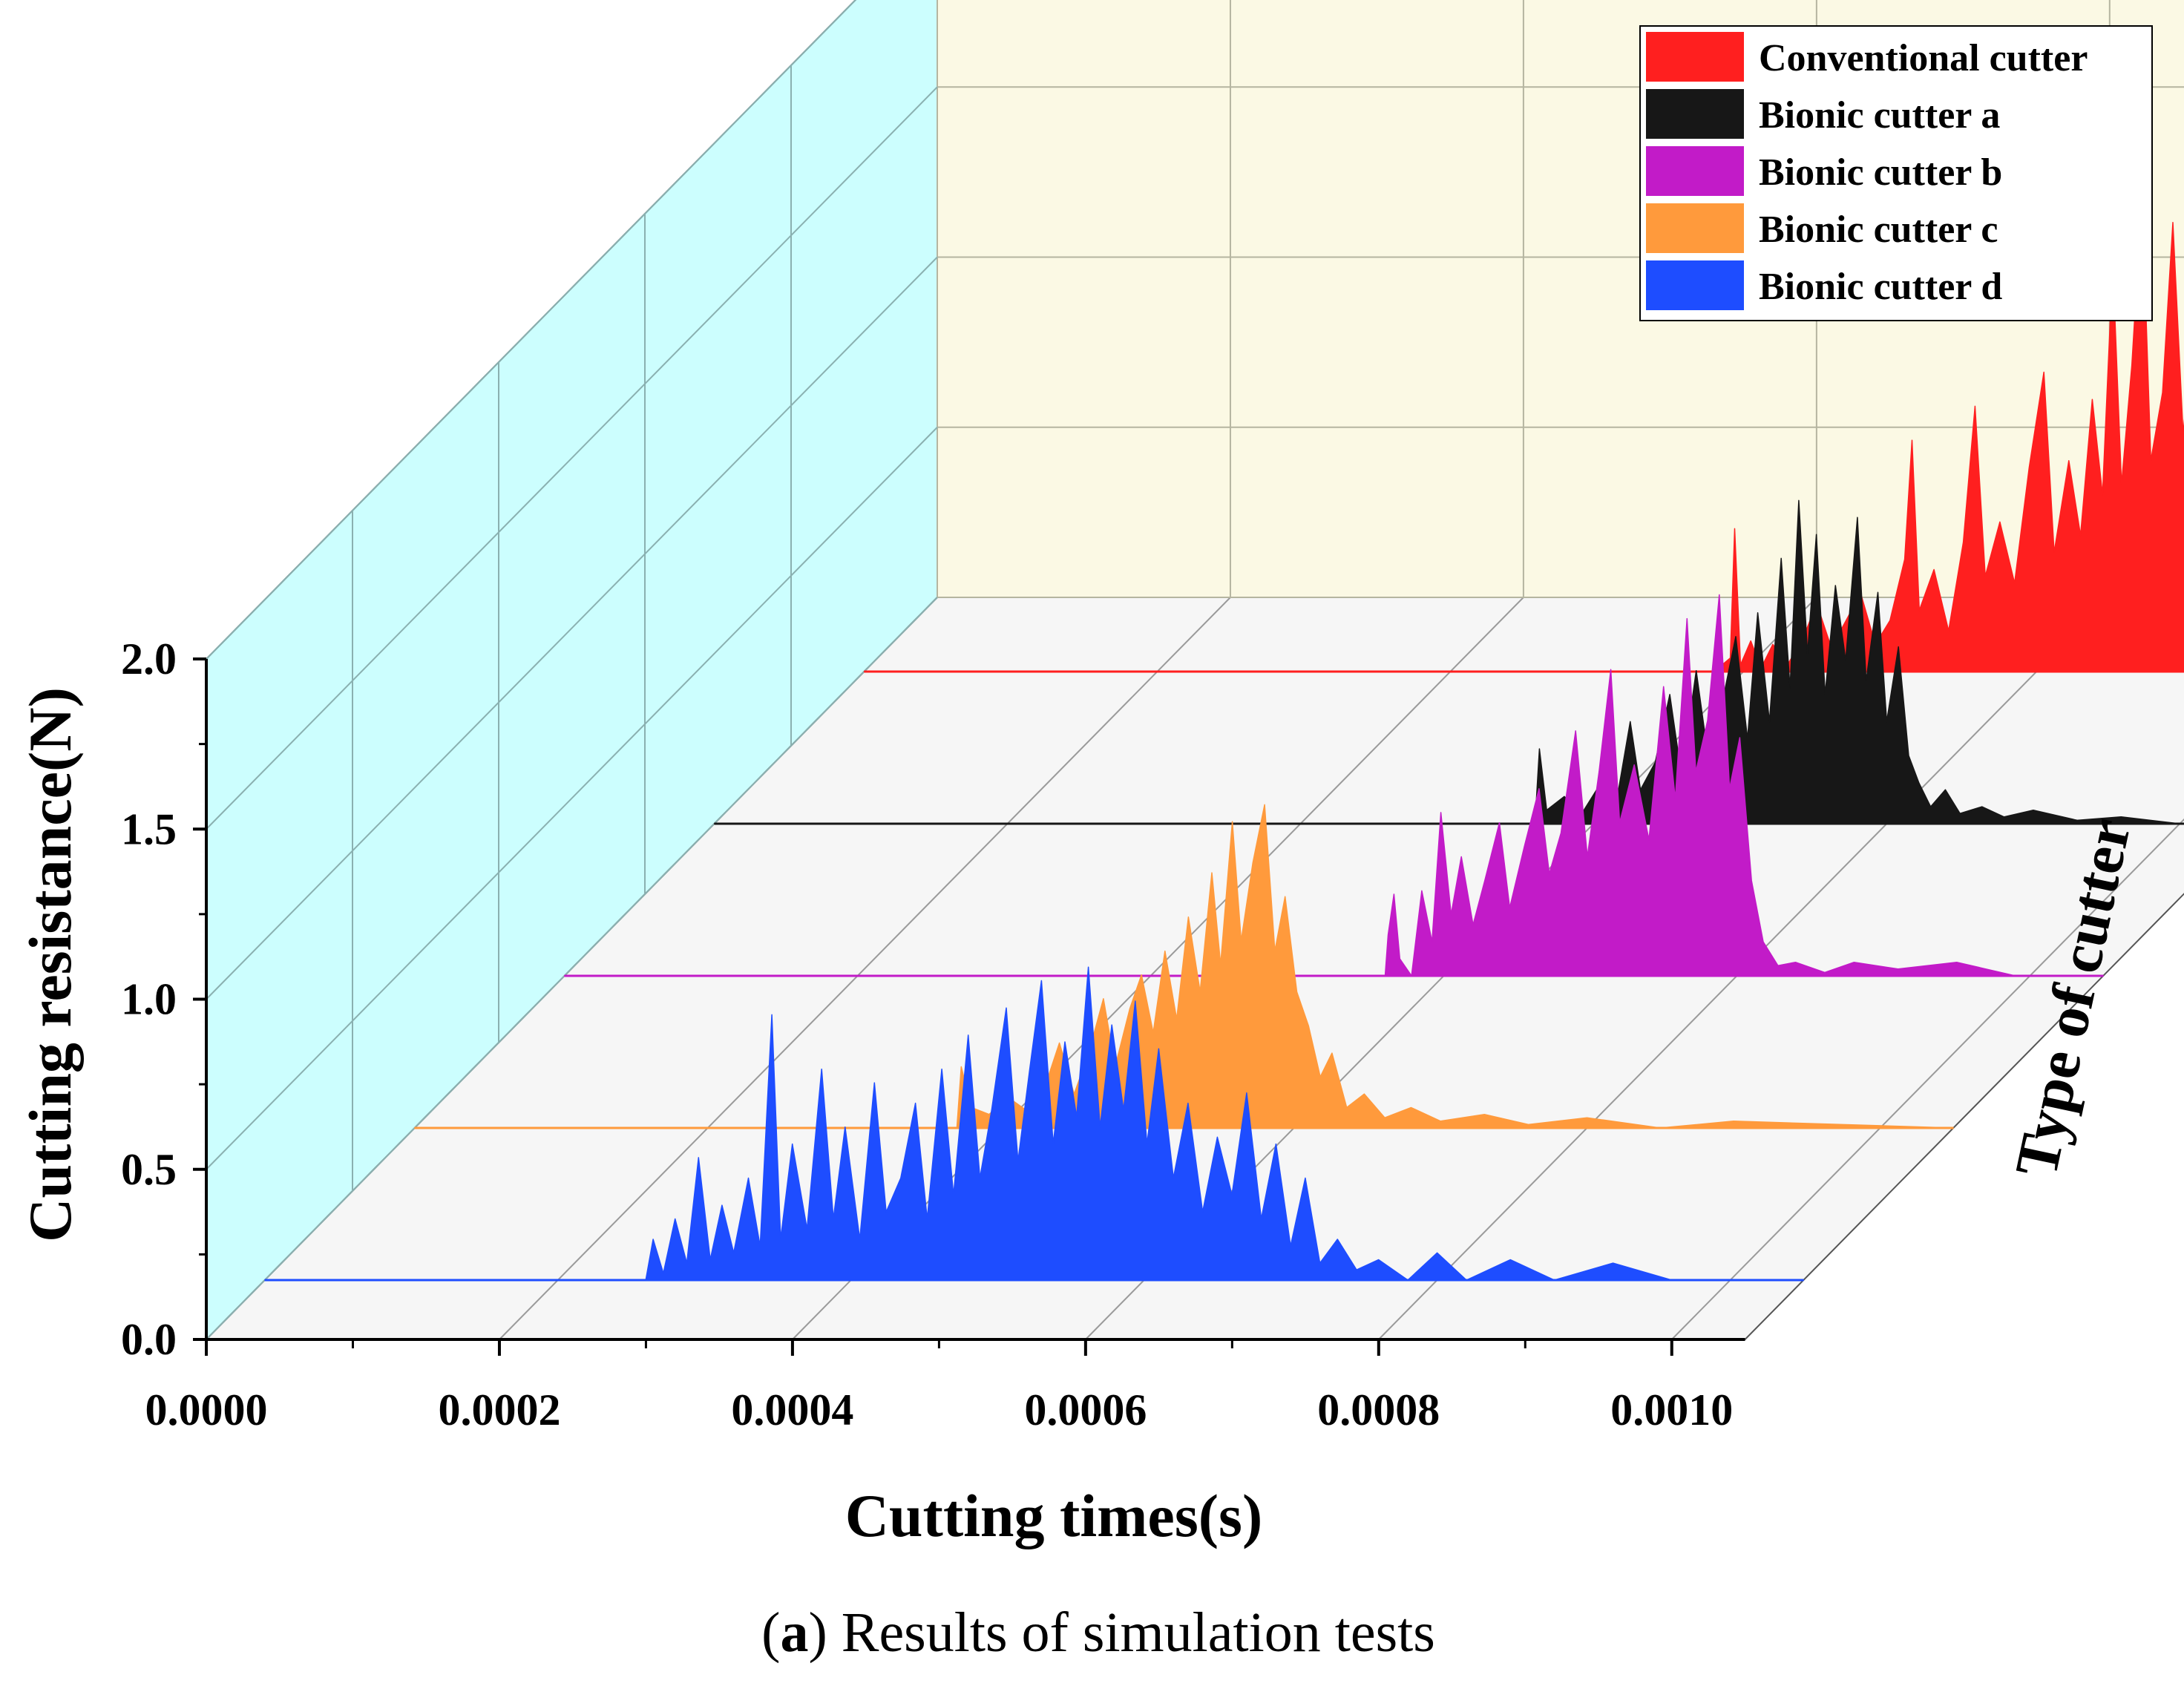 This screenshot has height=1686, width=2184. Describe the element at coordinates (1054, 1515) in the screenshot. I see `x-axis-title: Cutting times(s)` at that location.